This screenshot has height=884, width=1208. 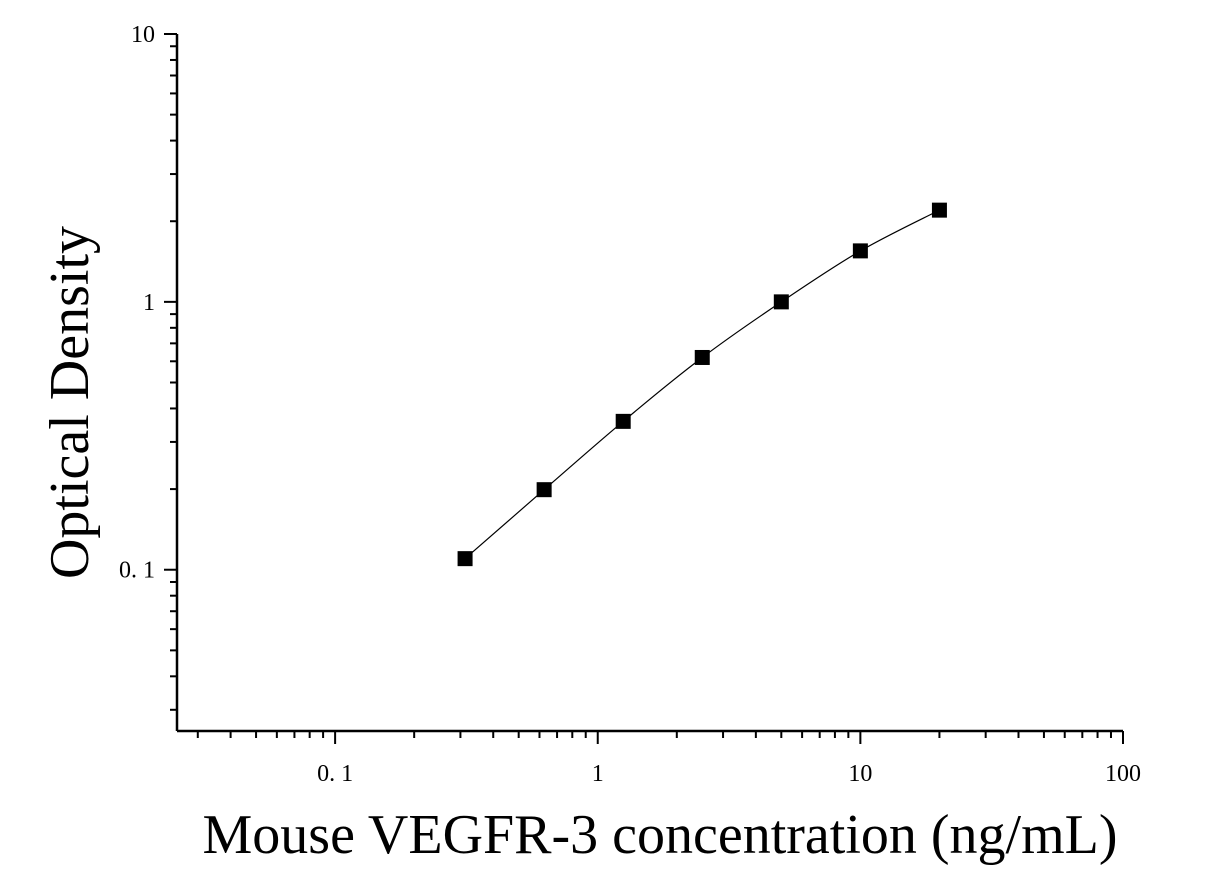 What do you see at coordinates (860, 774) in the screenshot?
I see `x-tick-label: 10` at bounding box center [860, 774].